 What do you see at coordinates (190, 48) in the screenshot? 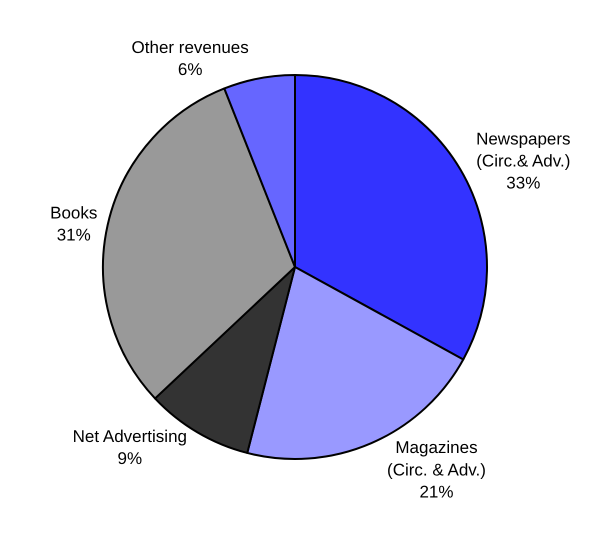
I see `slice-label: Other revenues` at bounding box center [190, 48].